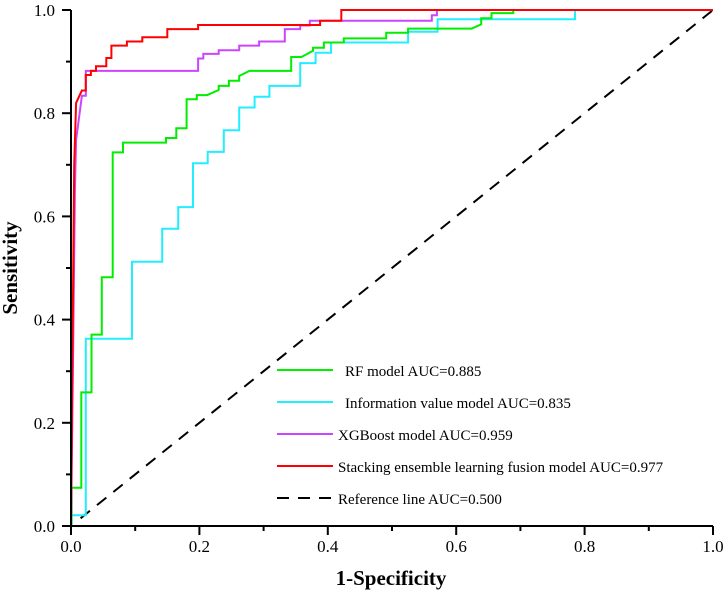  Describe the element at coordinates (44, 526) in the screenshot. I see `y-tick-label: 0.0` at that location.